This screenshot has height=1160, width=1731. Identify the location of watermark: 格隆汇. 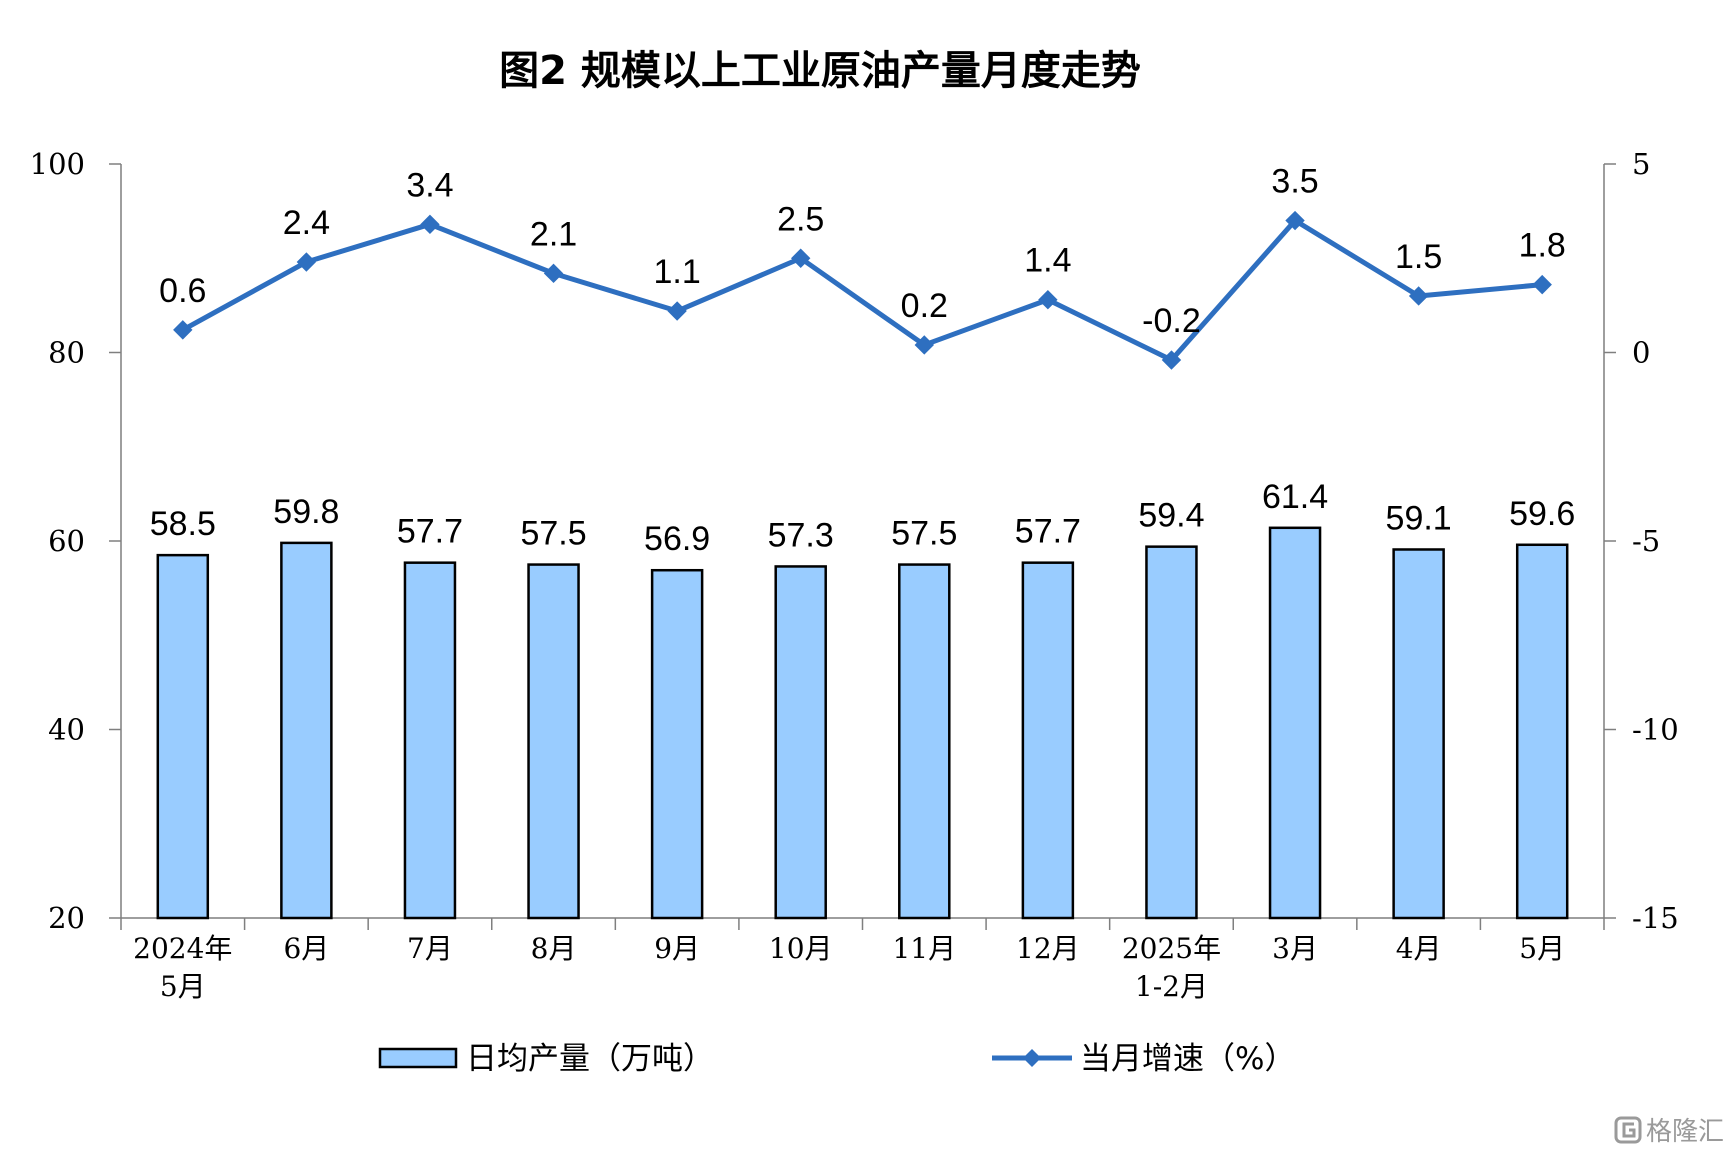
(1669, 1131).